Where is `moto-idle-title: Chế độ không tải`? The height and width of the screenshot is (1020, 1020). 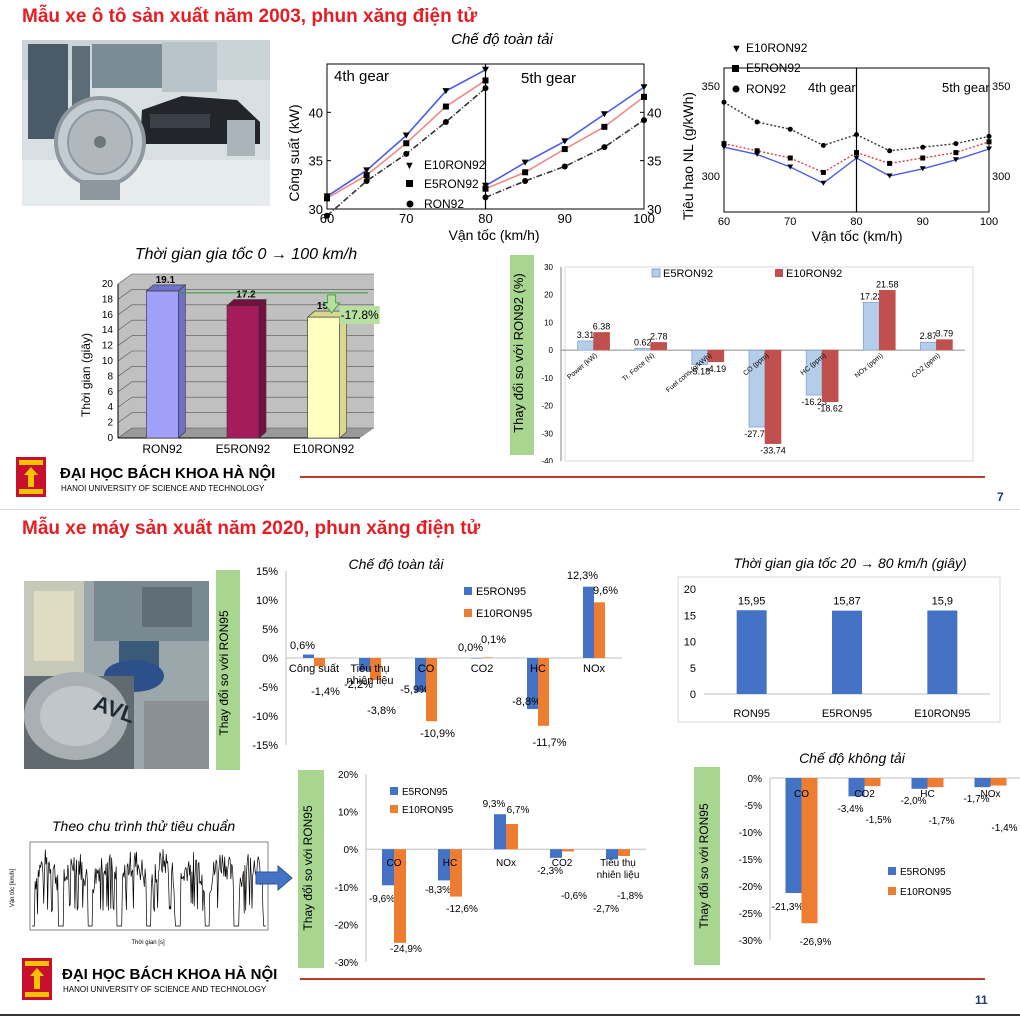
moto-idle-title: Chế độ không tải is located at coordinates (852, 758).